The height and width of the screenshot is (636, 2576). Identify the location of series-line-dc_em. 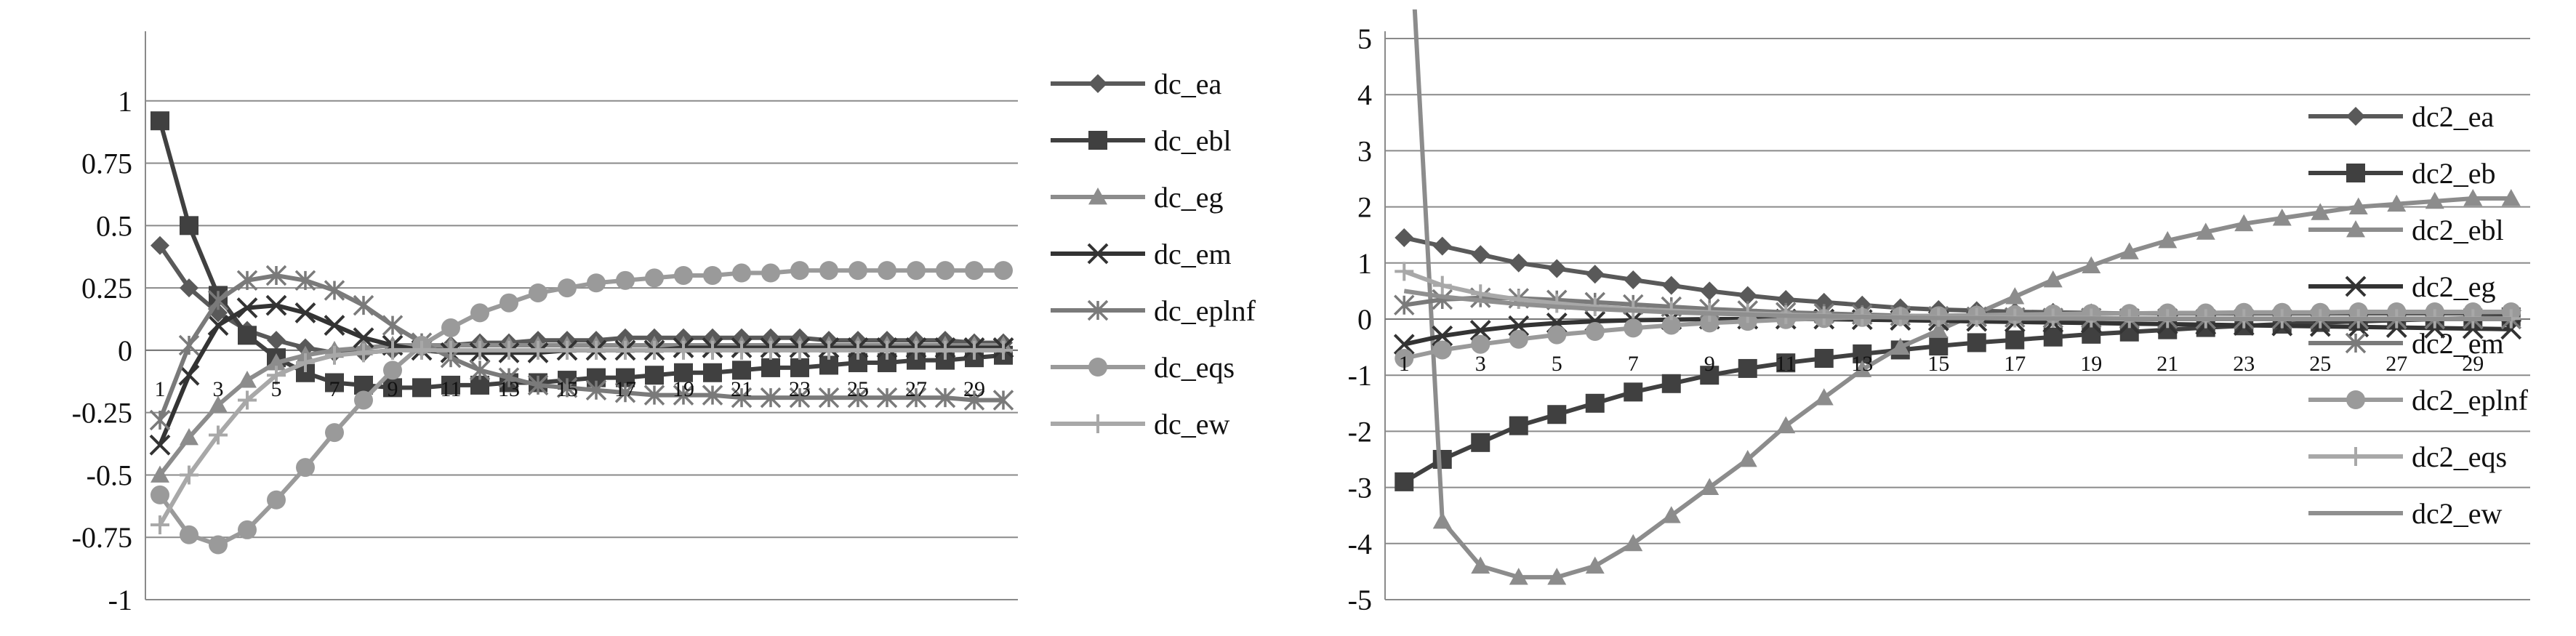
(580, 374).